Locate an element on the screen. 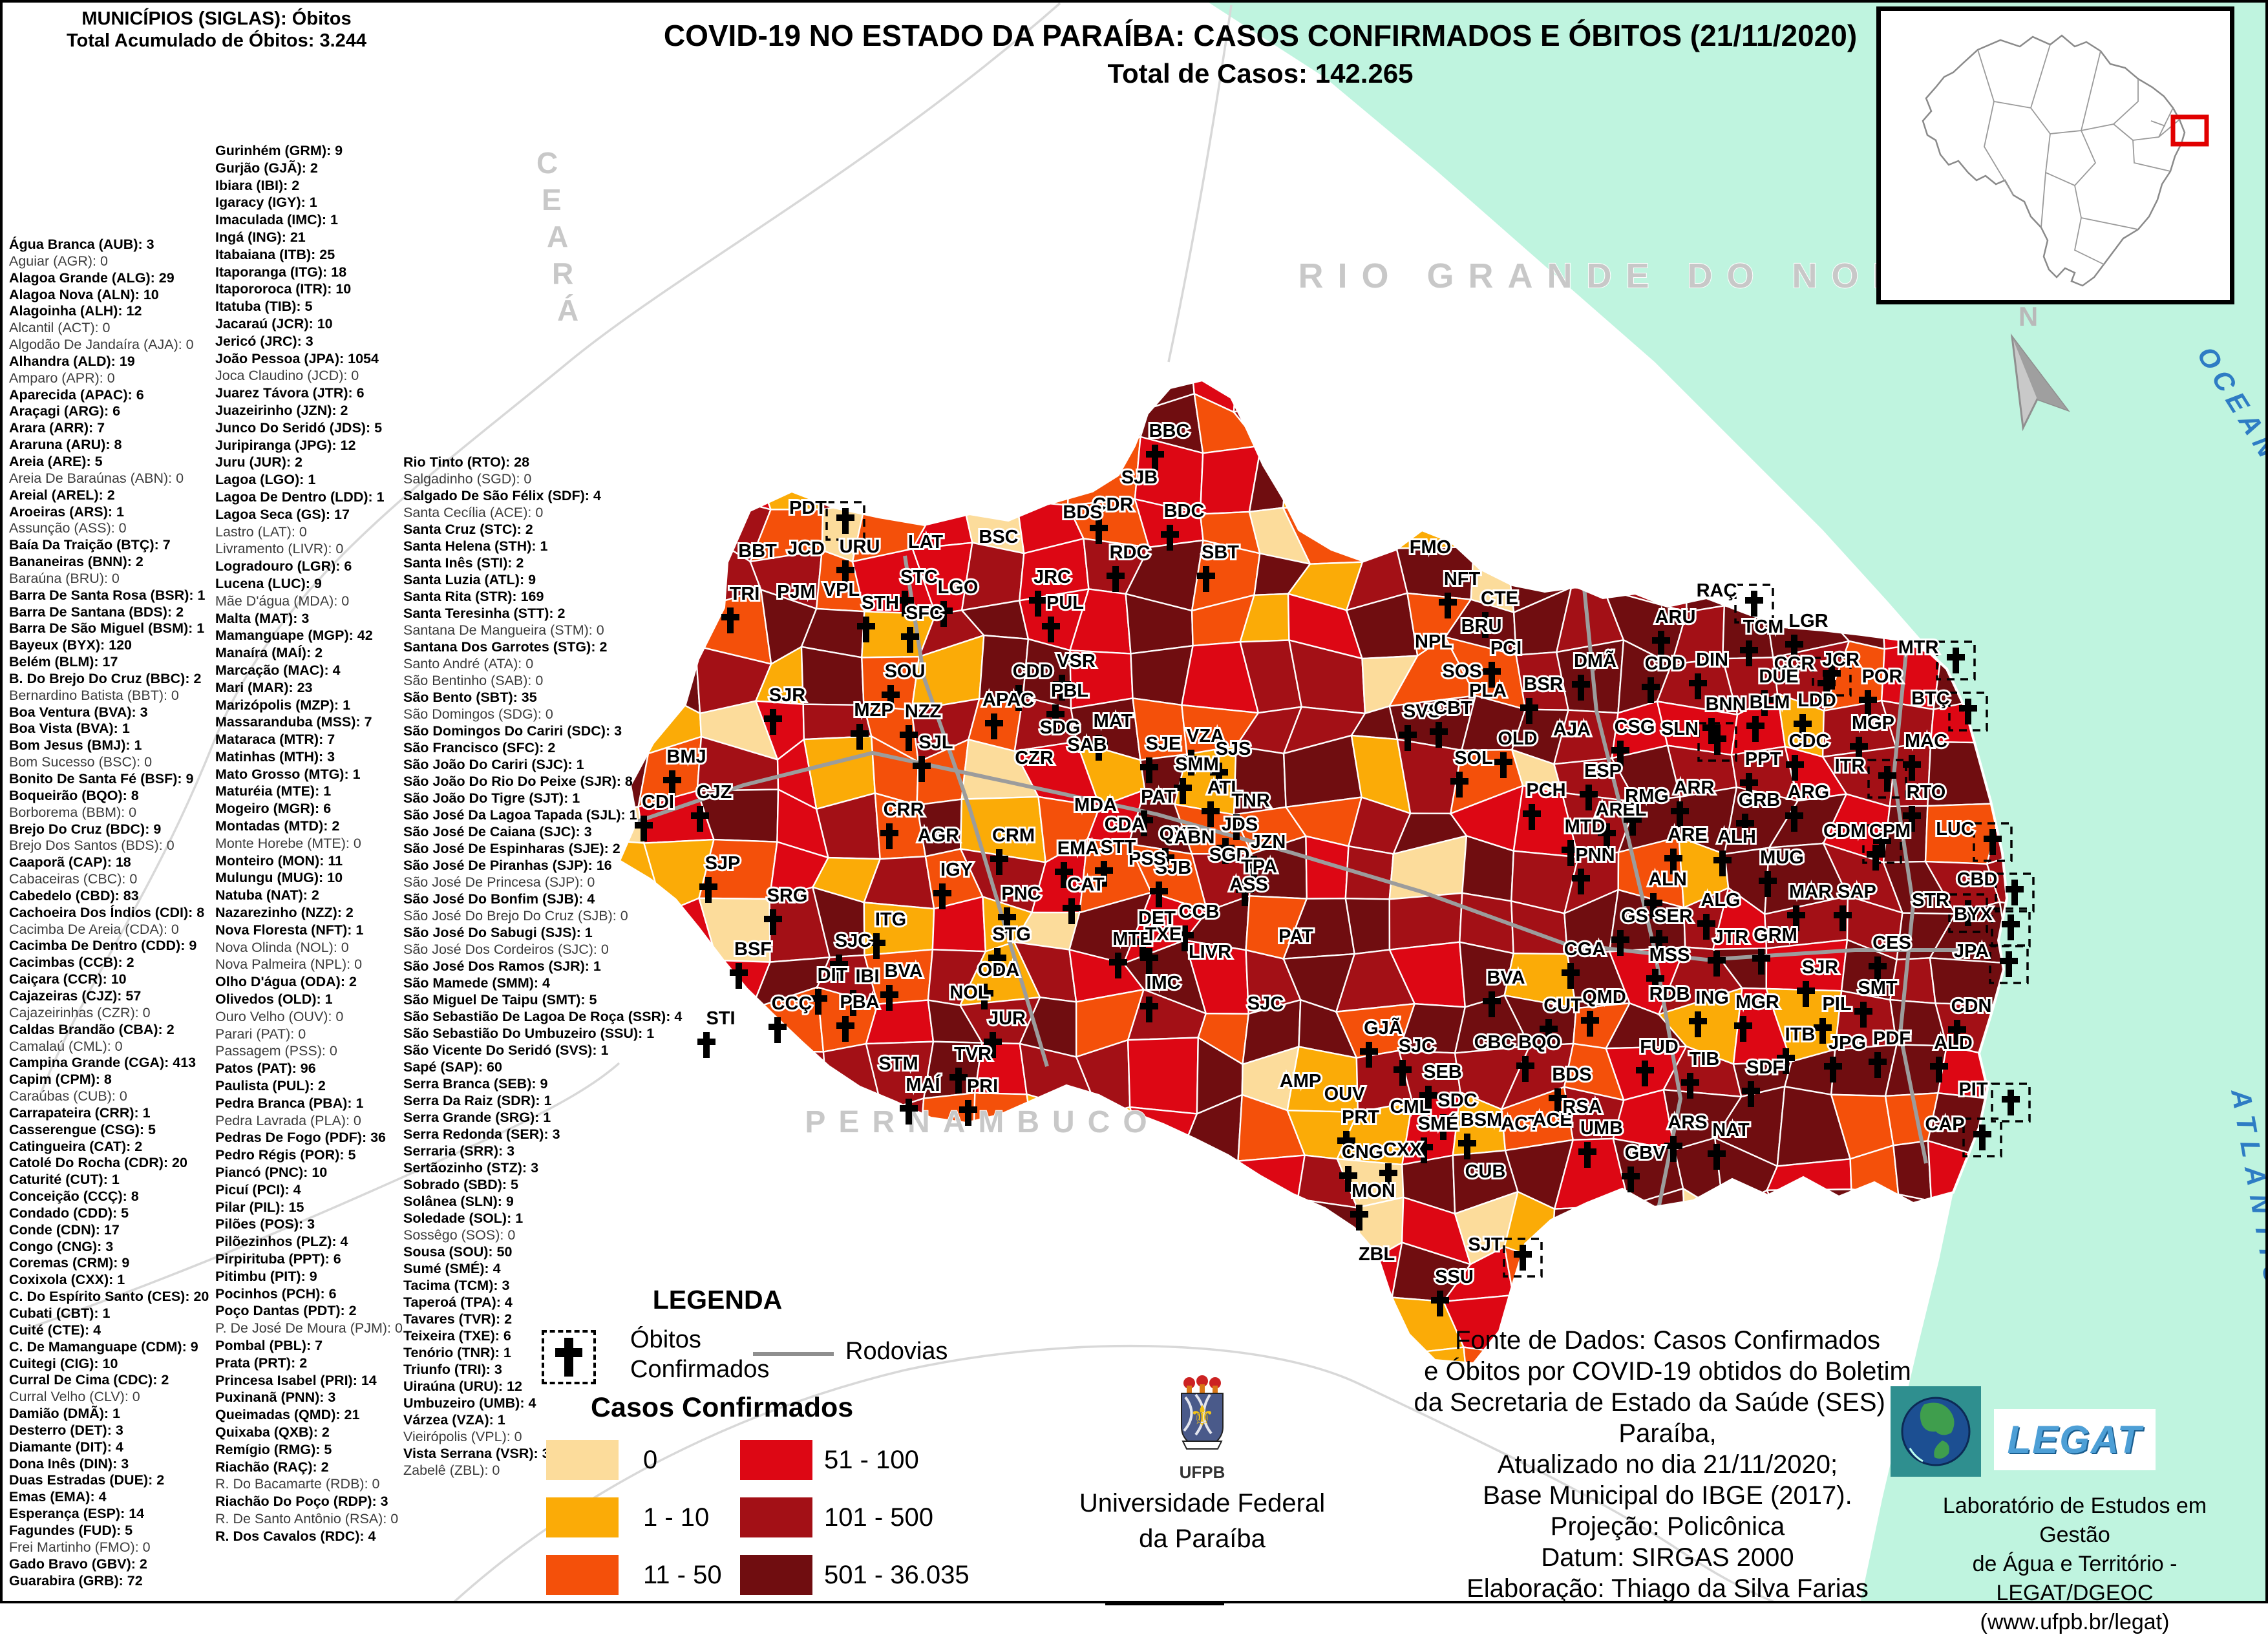 This screenshot has height=1637, width=2268. municipality-label: NFT is located at coordinates (1462, 579).